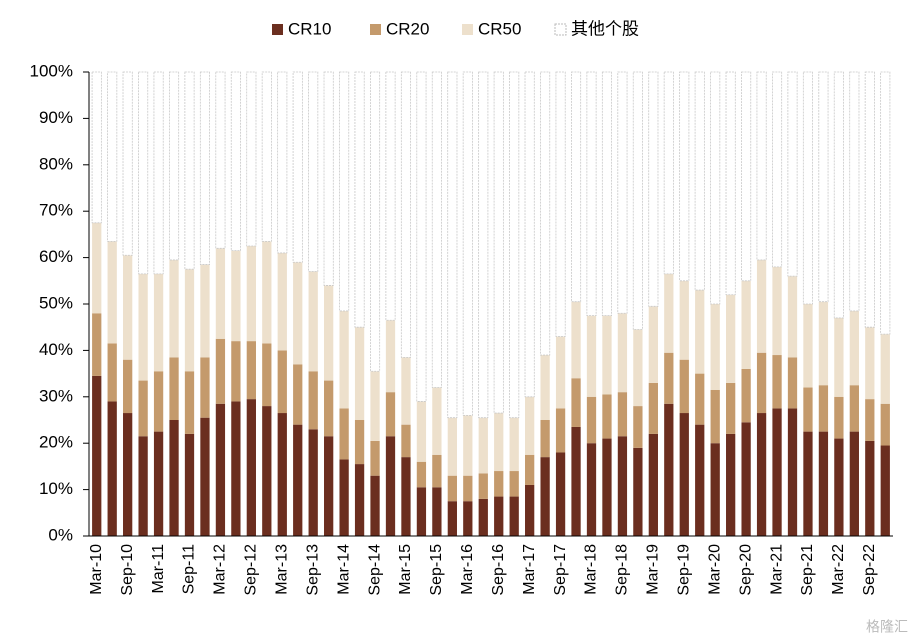  Describe the element at coordinates (467, 29) in the screenshot. I see `legend-swatch` at that location.